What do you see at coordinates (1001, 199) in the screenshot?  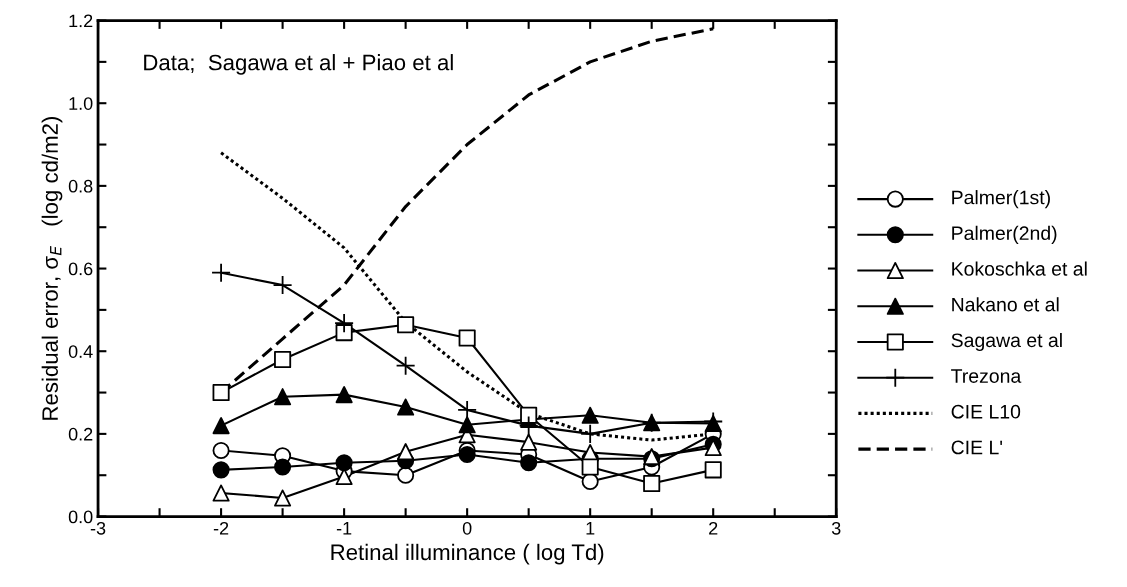 I see `legend-label: Palmer(1st)` at bounding box center [1001, 199].